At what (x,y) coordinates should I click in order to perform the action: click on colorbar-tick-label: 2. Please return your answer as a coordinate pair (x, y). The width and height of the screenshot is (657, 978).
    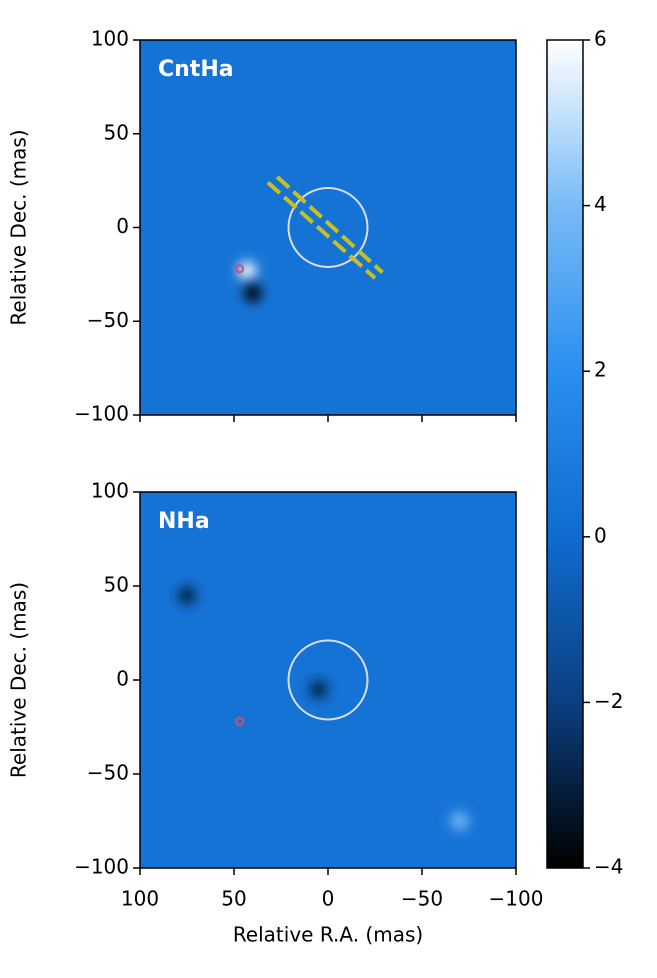
    Looking at the image, I should click on (600, 370).